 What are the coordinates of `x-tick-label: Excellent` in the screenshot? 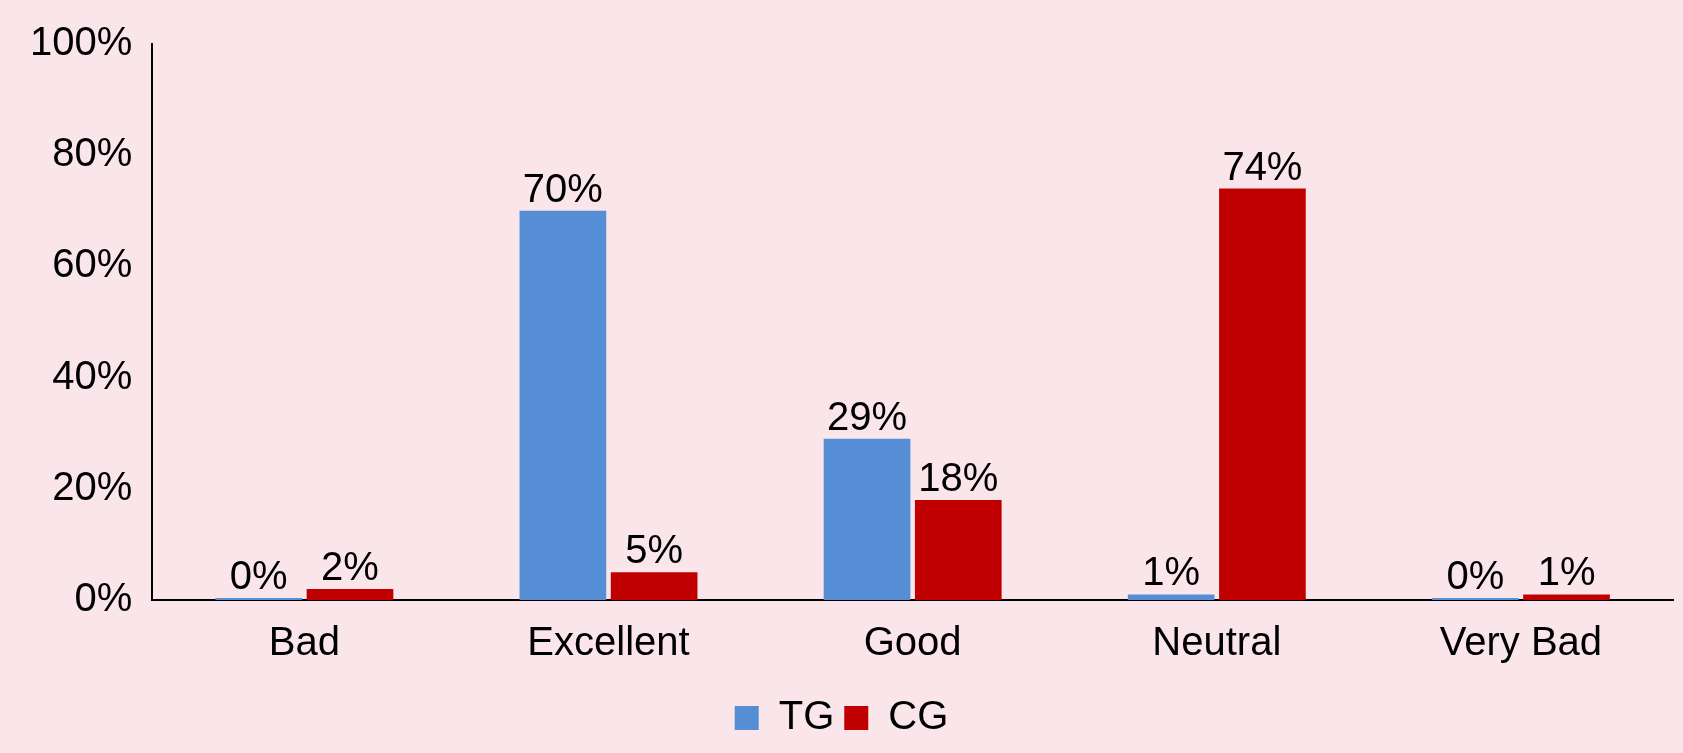 It's located at (608, 641).